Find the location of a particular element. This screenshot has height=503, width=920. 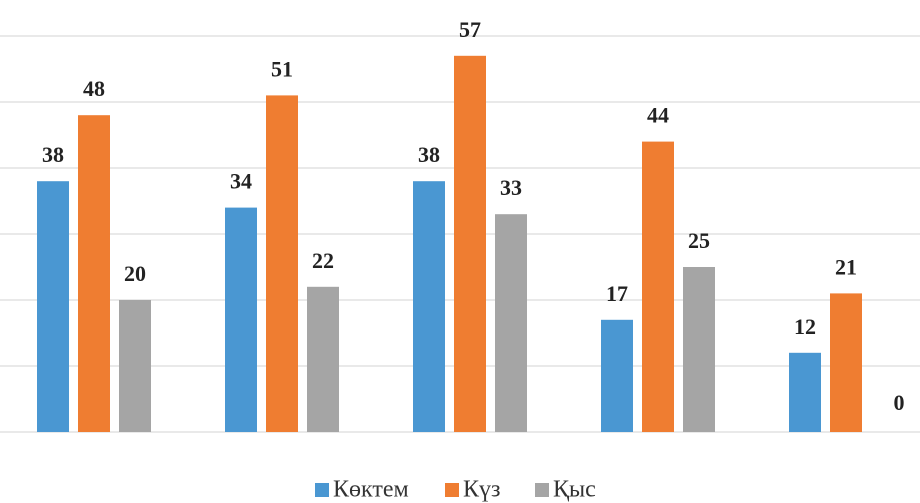

legend-label: Күз is located at coordinates (482, 490).